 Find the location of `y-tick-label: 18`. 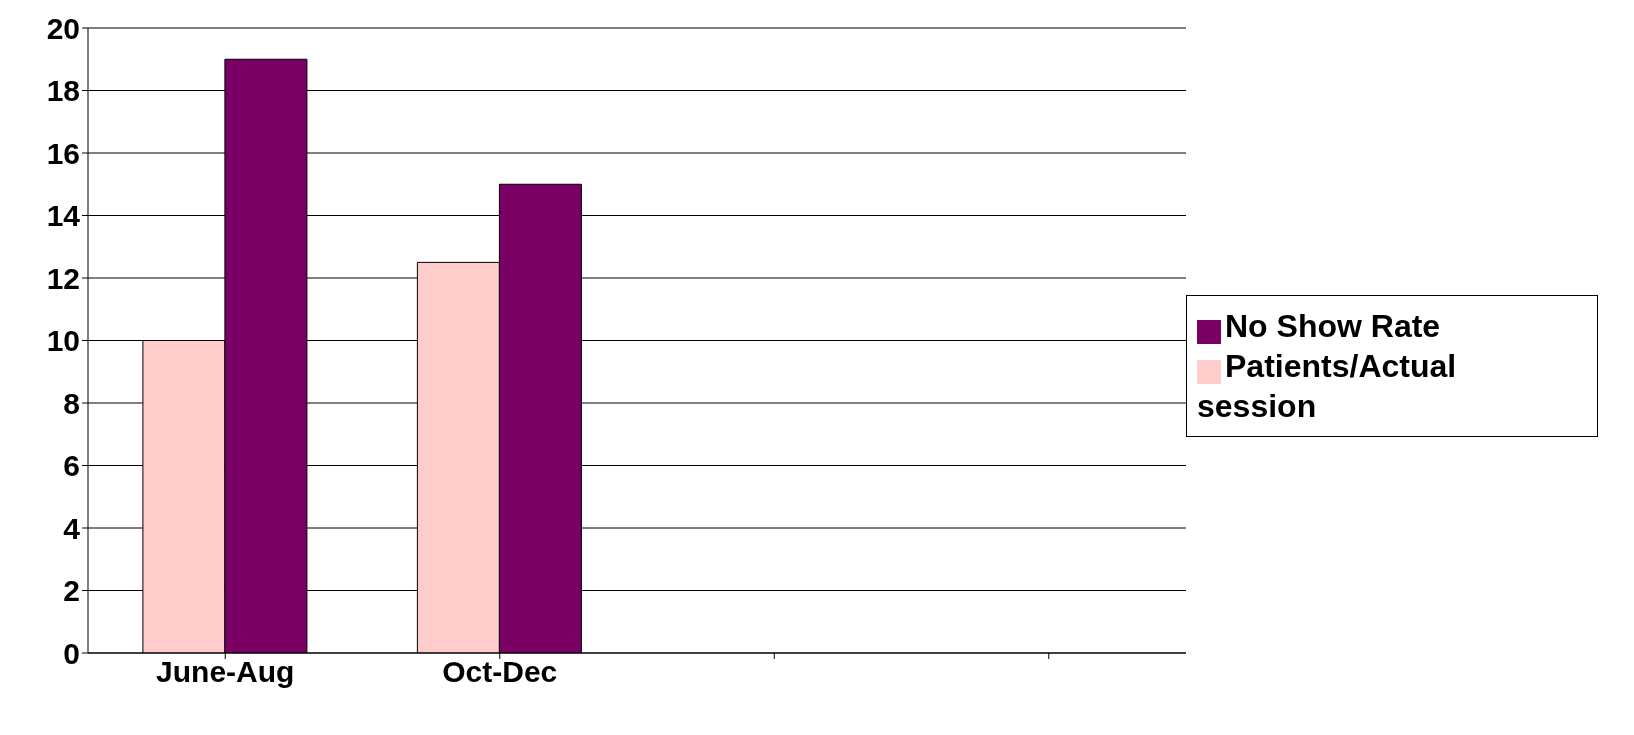

y-tick-label: 18 is located at coordinates (63, 91).